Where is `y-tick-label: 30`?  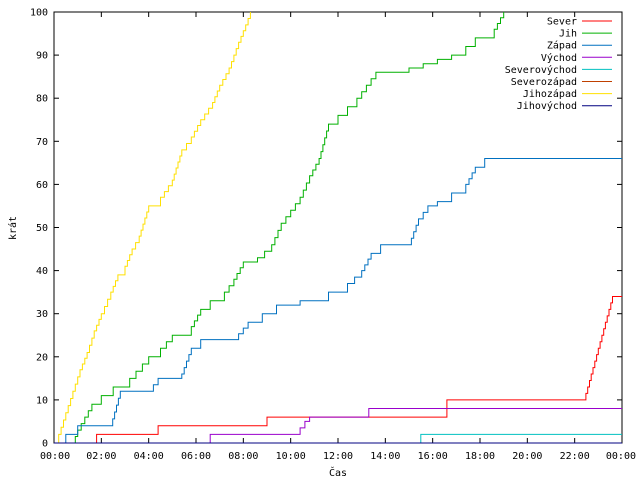 y-tick-label: 30 is located at coordinates (42, 314).